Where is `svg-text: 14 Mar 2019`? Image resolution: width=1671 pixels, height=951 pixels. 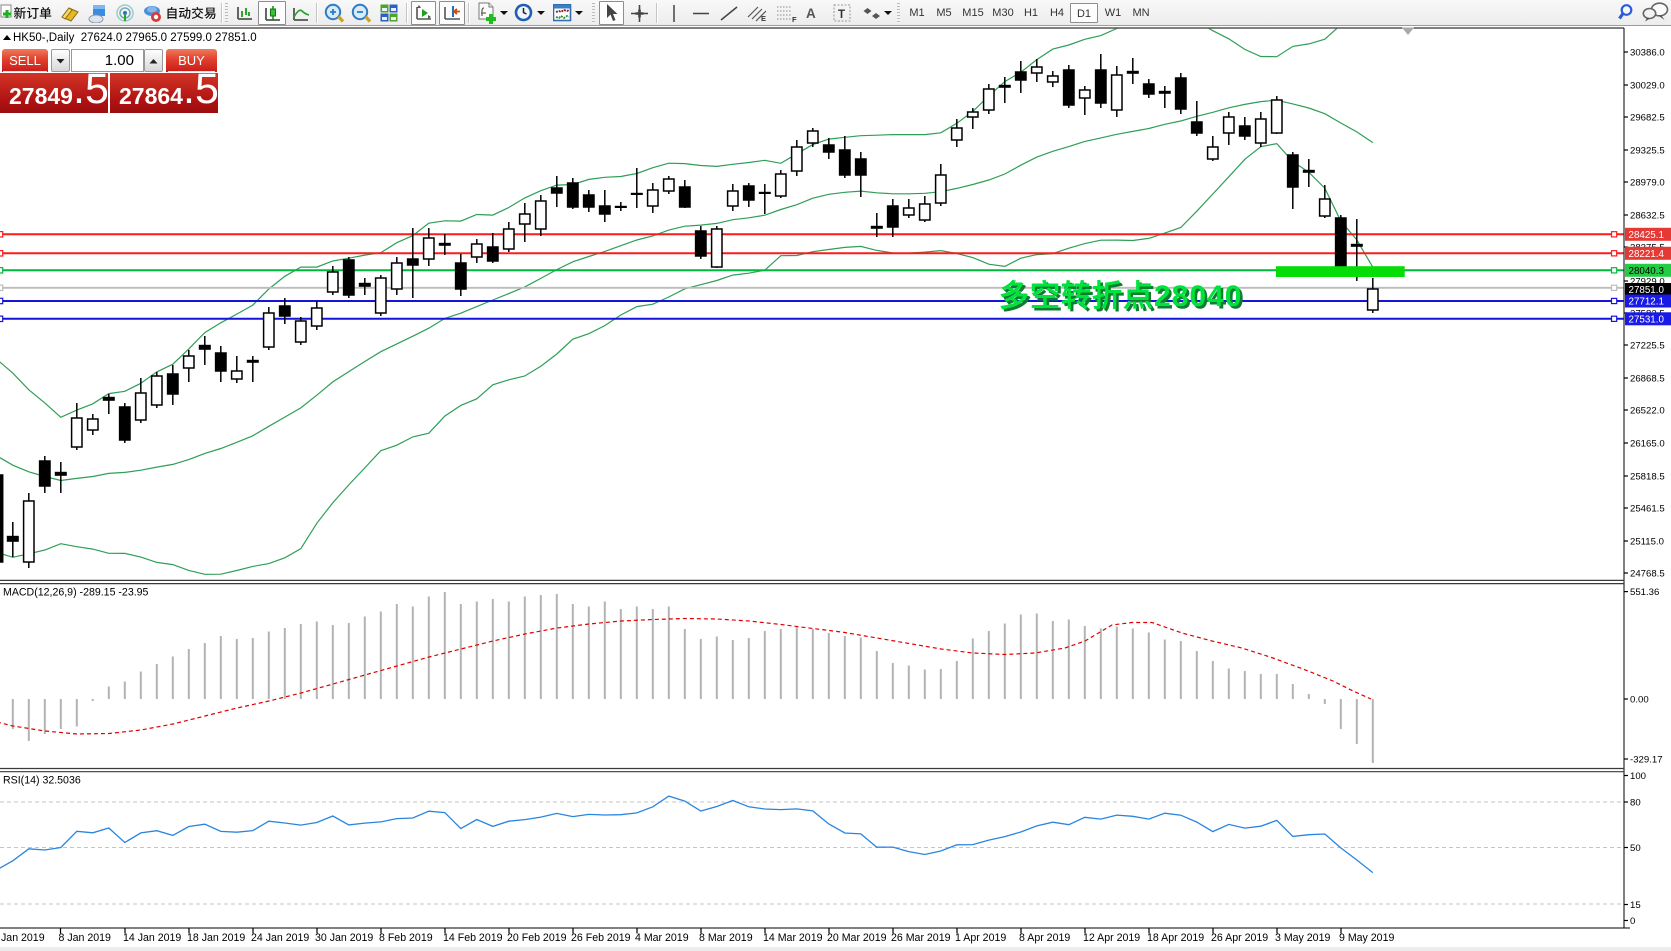
svg-text: 14 Mar 2019 is located at coordinates (793, 938).